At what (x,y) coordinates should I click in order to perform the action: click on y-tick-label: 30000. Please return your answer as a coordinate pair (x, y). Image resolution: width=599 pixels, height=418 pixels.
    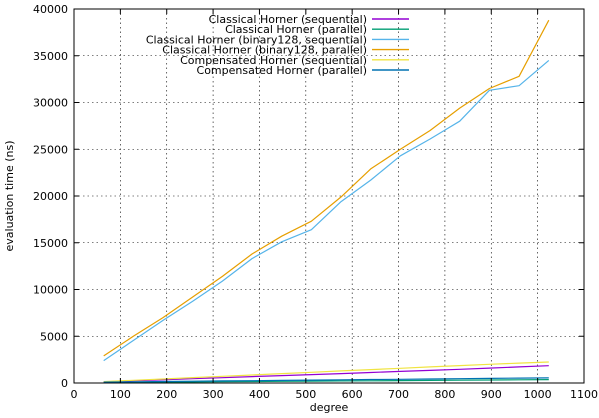
    Looking at the image, I should click on (50, 103).